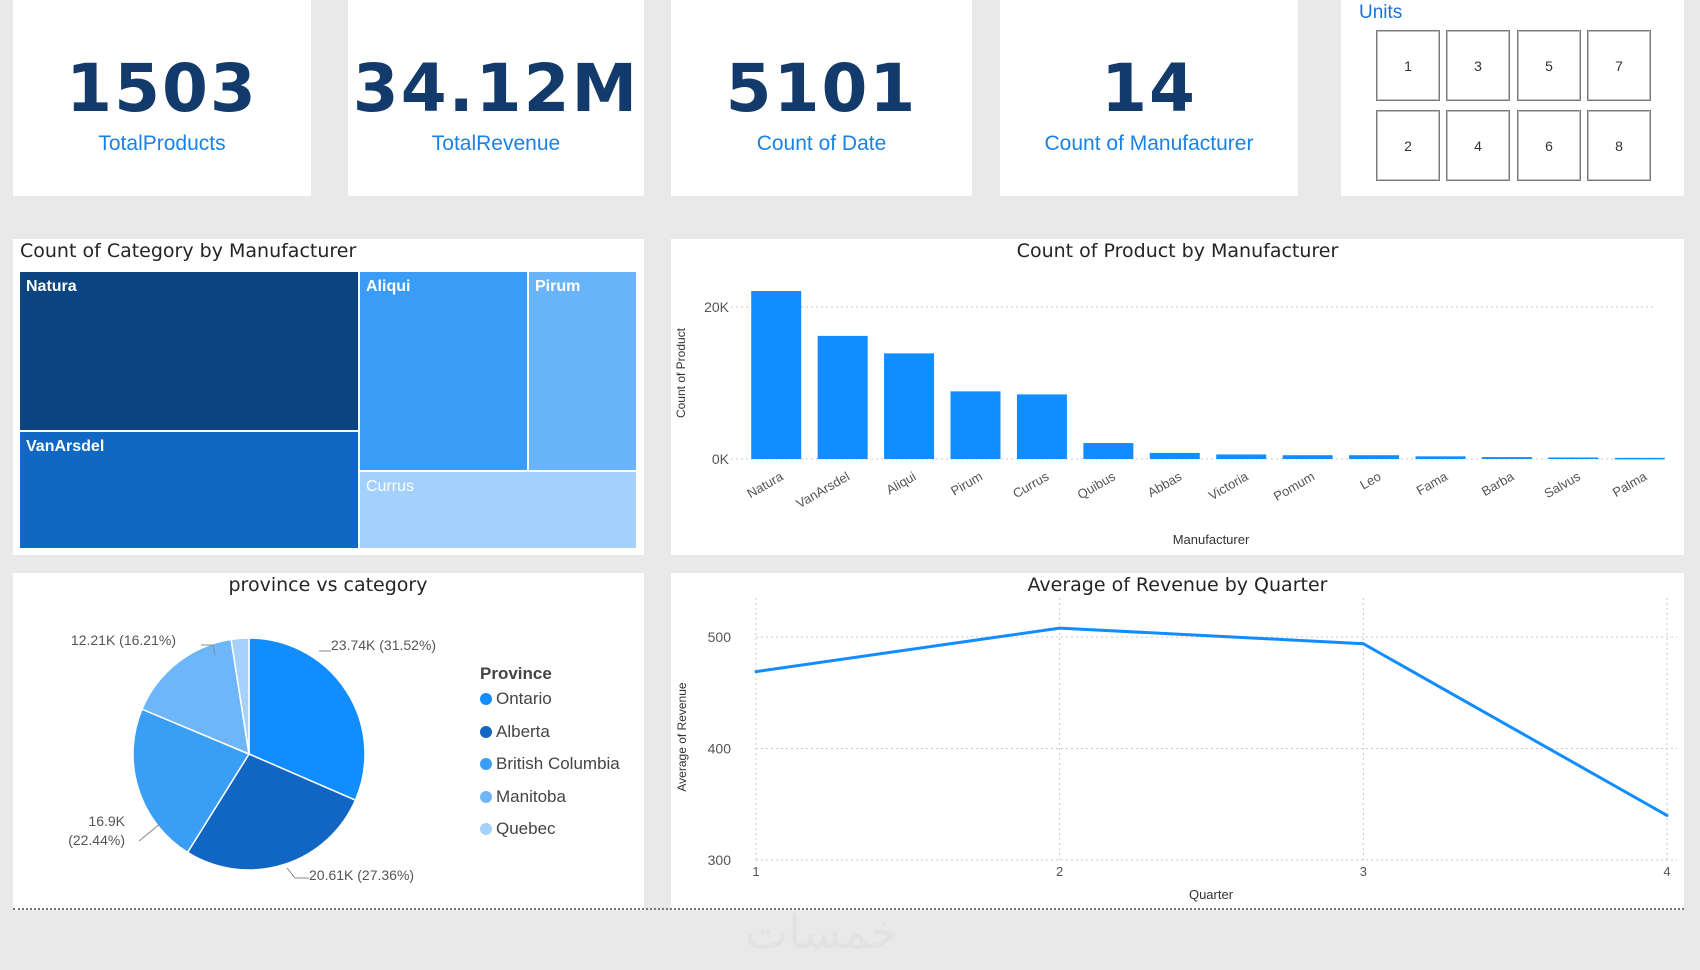 Image resolution: width=1700 pixels, height=970 pixels. I want to click on line-chart-xlabel: Quarter, so click(1211, 894).